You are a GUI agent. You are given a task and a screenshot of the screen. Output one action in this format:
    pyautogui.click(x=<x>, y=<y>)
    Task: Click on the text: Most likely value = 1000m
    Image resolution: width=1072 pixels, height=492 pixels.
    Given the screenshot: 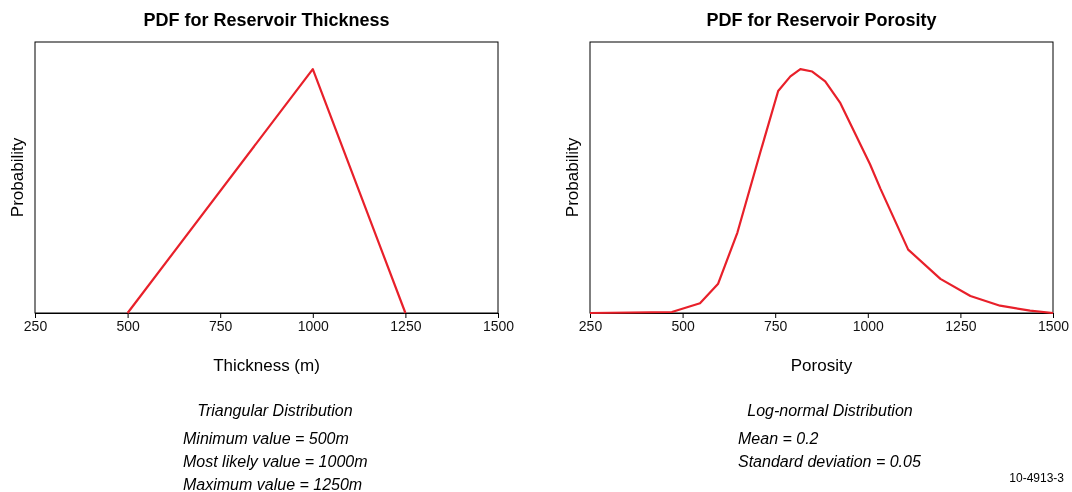 What is the action you would take?
    pyautogui.click(x=275, y=461)
    